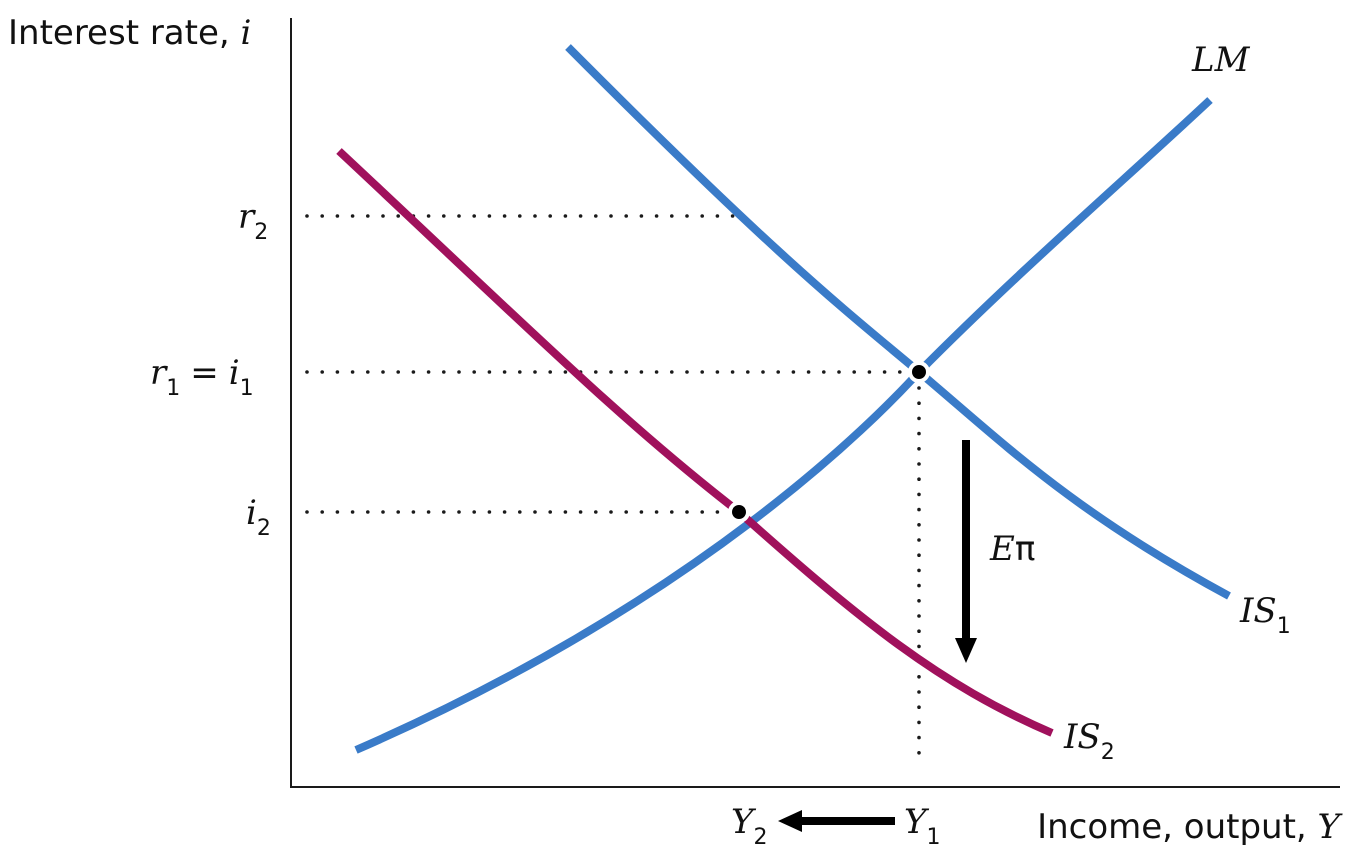 This screenshot has width=1348, height=856. I want to click on expected-inflation-arrow, so click(966, 551).